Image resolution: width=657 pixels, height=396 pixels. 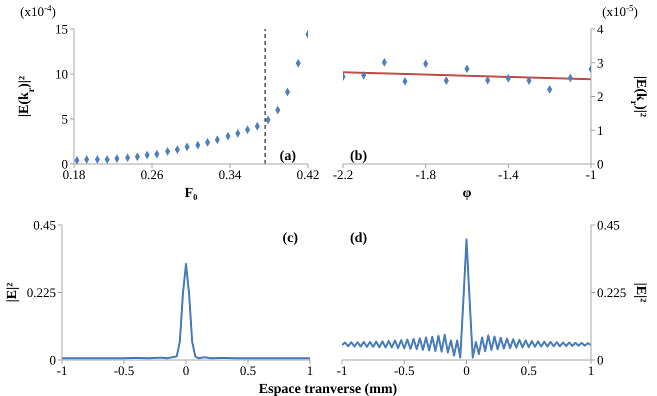 I want to click on annotation: (a), so click(x=288, y=156).